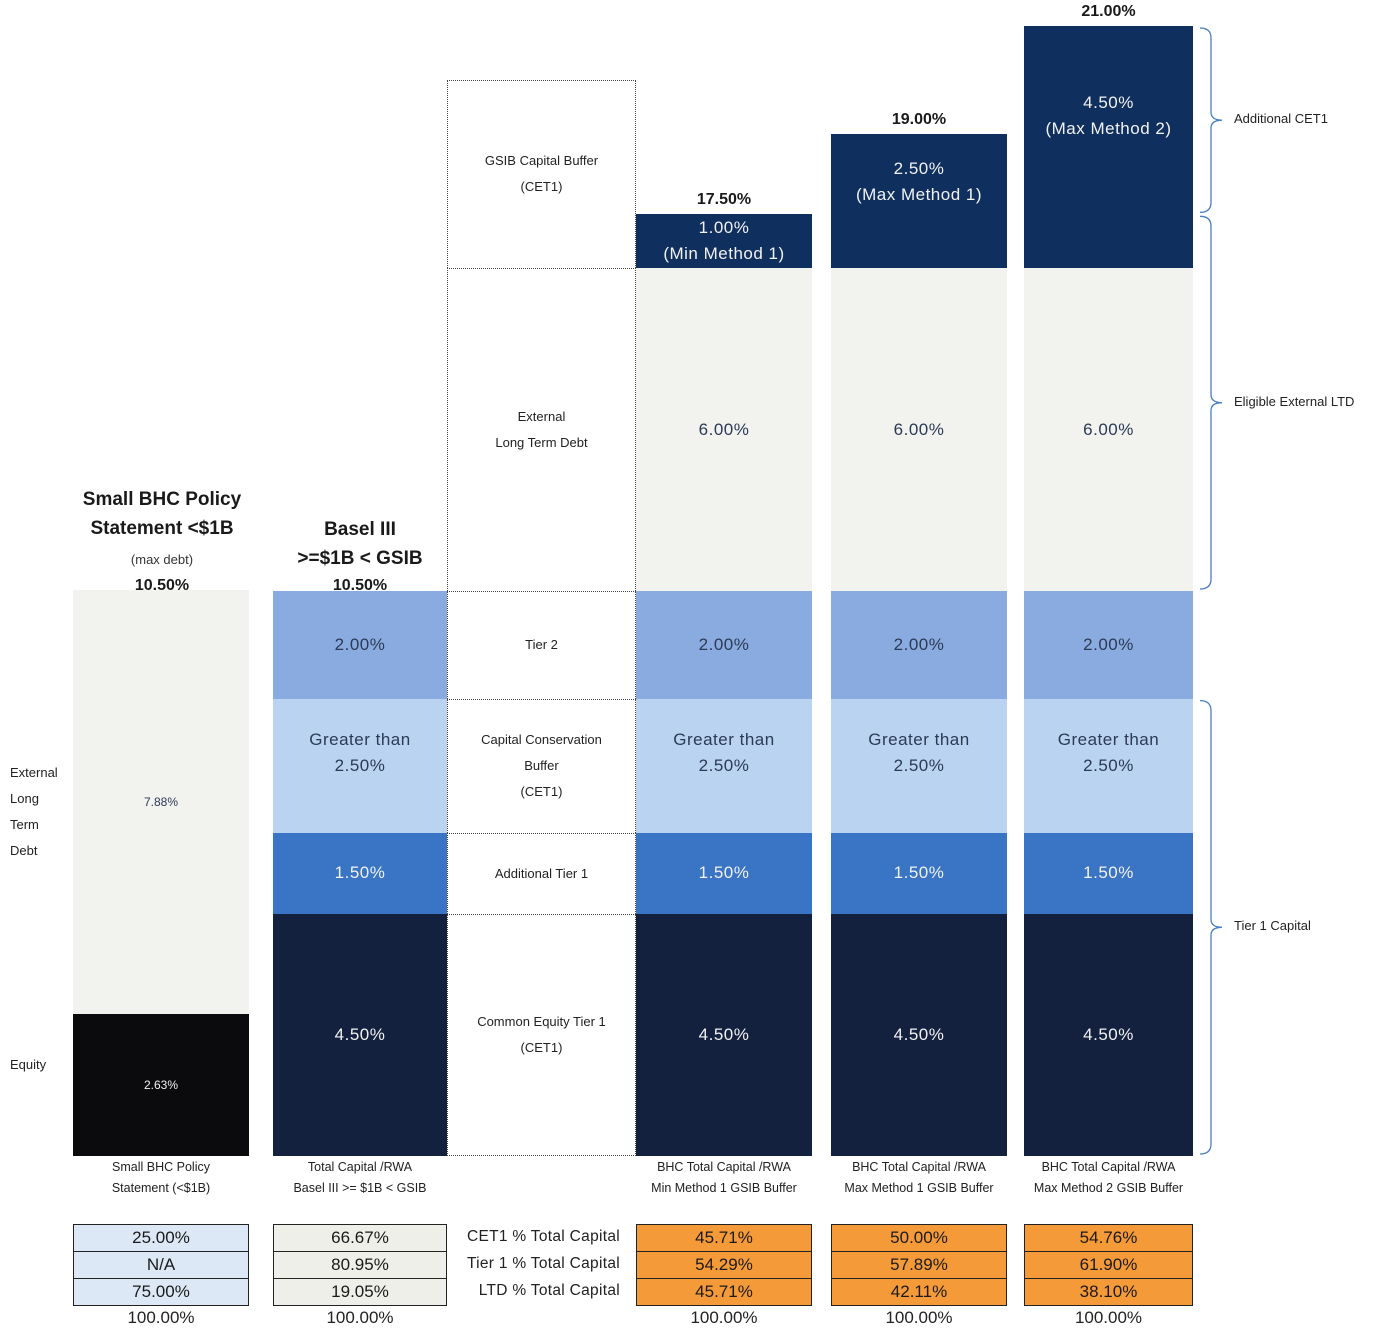  I want to click on legend-t2-label: Tier 2, so click(541, 645).